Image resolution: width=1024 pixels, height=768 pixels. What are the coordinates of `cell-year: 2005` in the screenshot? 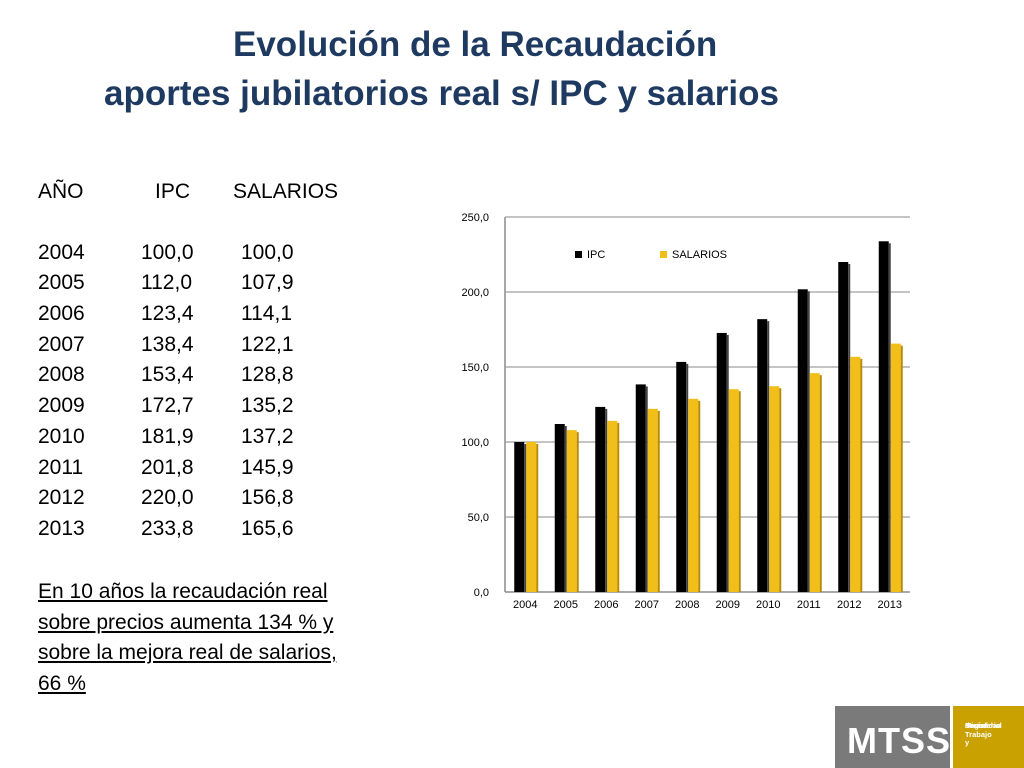 It's located at (61, 283).